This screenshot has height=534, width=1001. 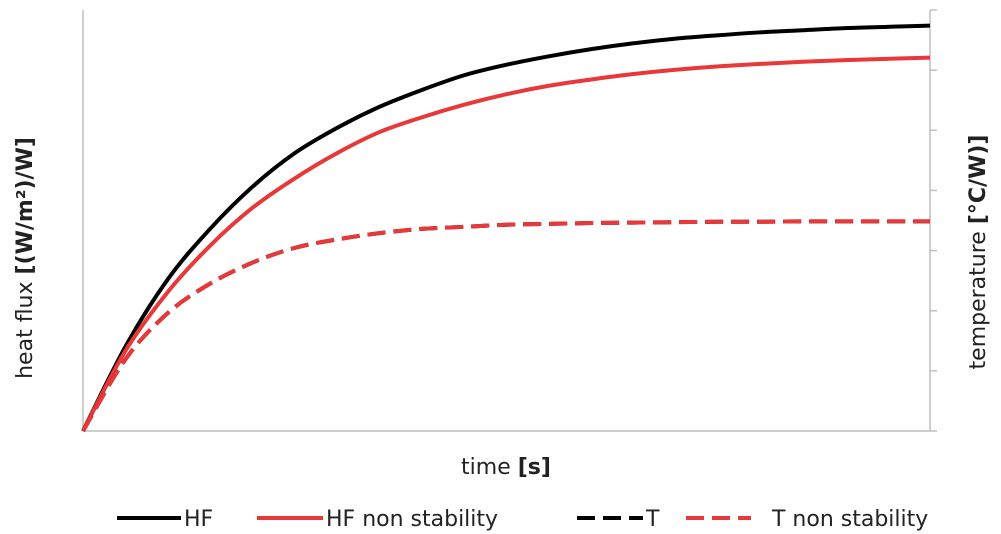 What do you see at coordinates (412, 519) in the screenshot?
I see `legend-label-hf-non-stability: HF non stability` at bounding box center [412, 519].